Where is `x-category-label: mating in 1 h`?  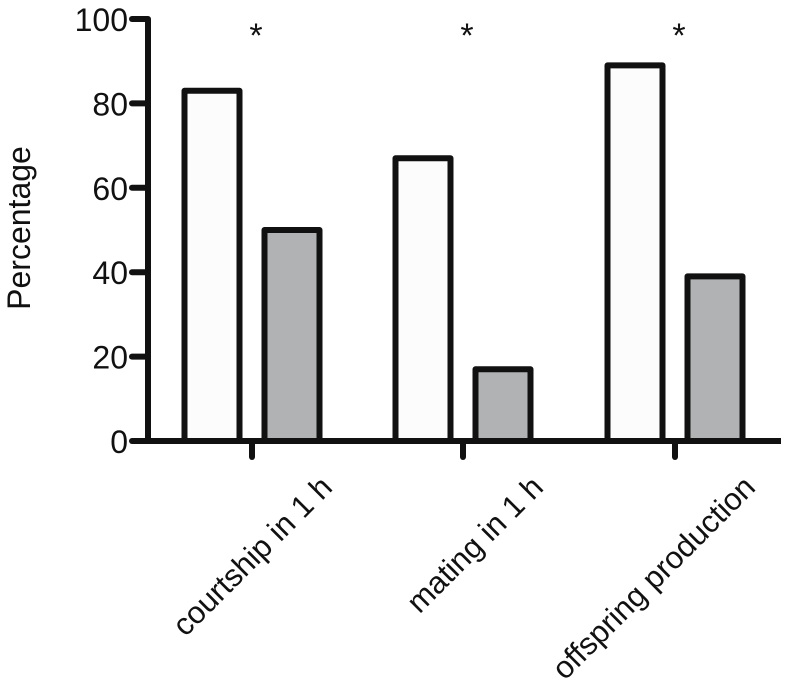
x-category-label: mating in 1 h is located at coordinates (475, 544).